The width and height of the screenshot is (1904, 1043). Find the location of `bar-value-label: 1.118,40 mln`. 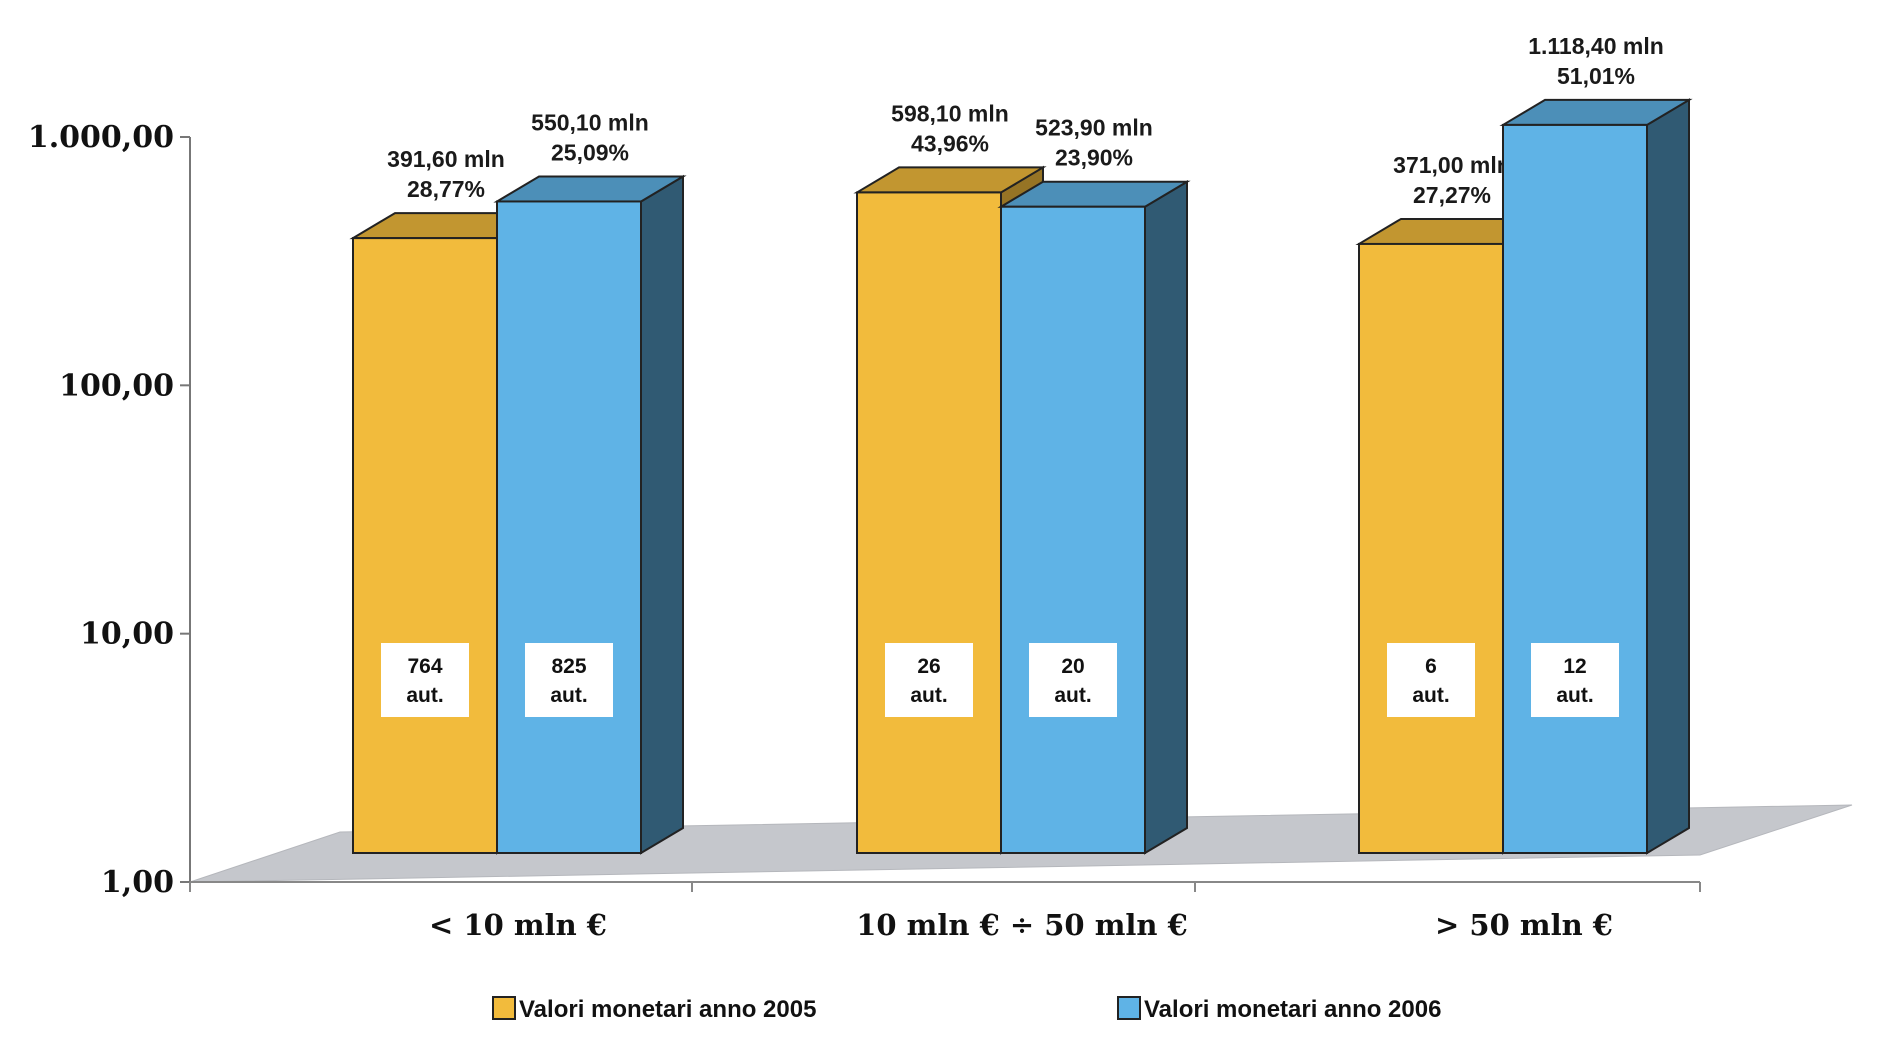

bar-value-label: 1.118,40 mln is located at coordinates (1596, 46).